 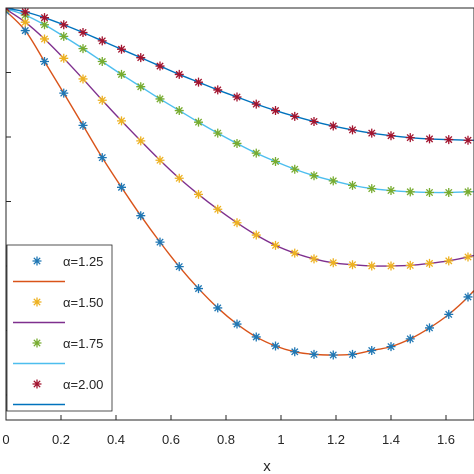 What do you see at coordinates (83, 384) in the screenshot?
I see `legend-label: α=2.00` at bounding box center [83, 384].